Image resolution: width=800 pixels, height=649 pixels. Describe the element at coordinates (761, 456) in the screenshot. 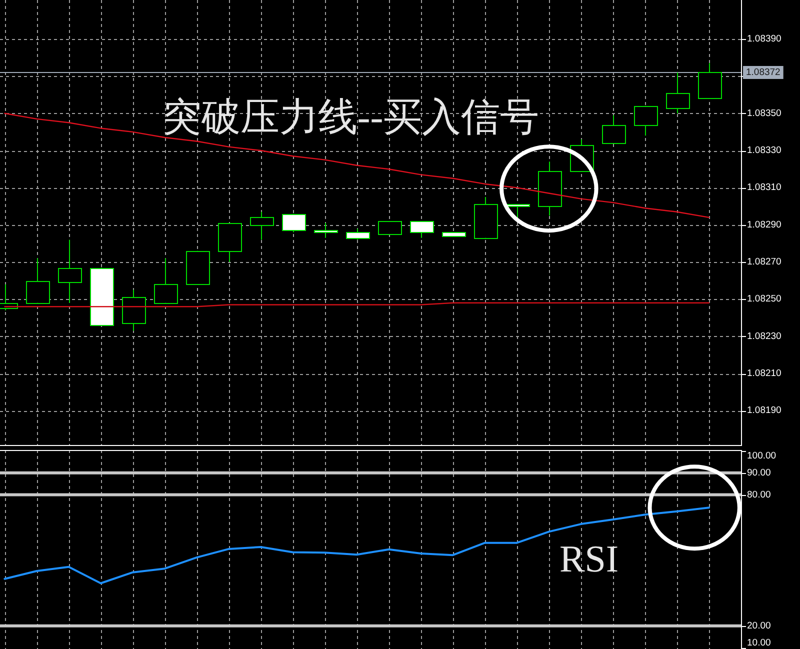

I see `y-tick-label: 100.00` at that location.